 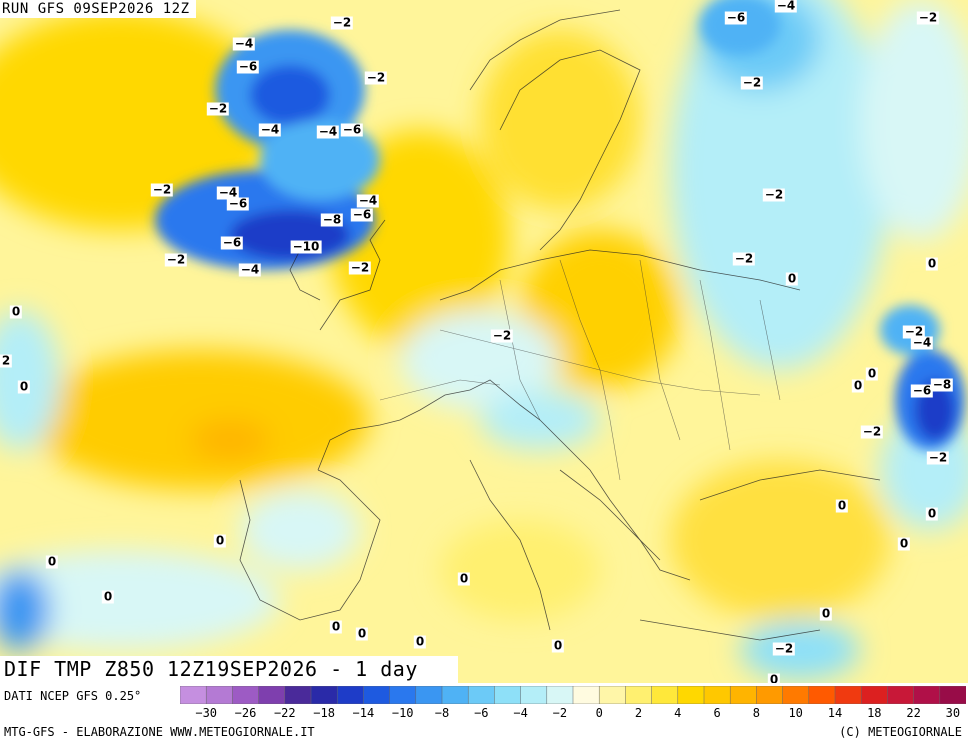 What do you see at coordinates (913, 713) in the screenshot?
I see `color-scale-tick-label: 22` at bounding box center [913, 713].